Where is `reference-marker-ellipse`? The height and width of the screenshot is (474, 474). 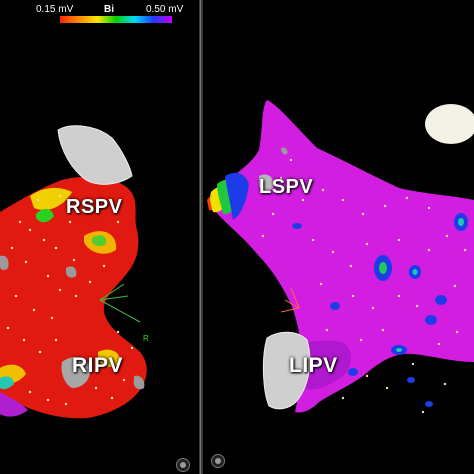
reference-marker-ellipse is located at coordinates (449, 124).